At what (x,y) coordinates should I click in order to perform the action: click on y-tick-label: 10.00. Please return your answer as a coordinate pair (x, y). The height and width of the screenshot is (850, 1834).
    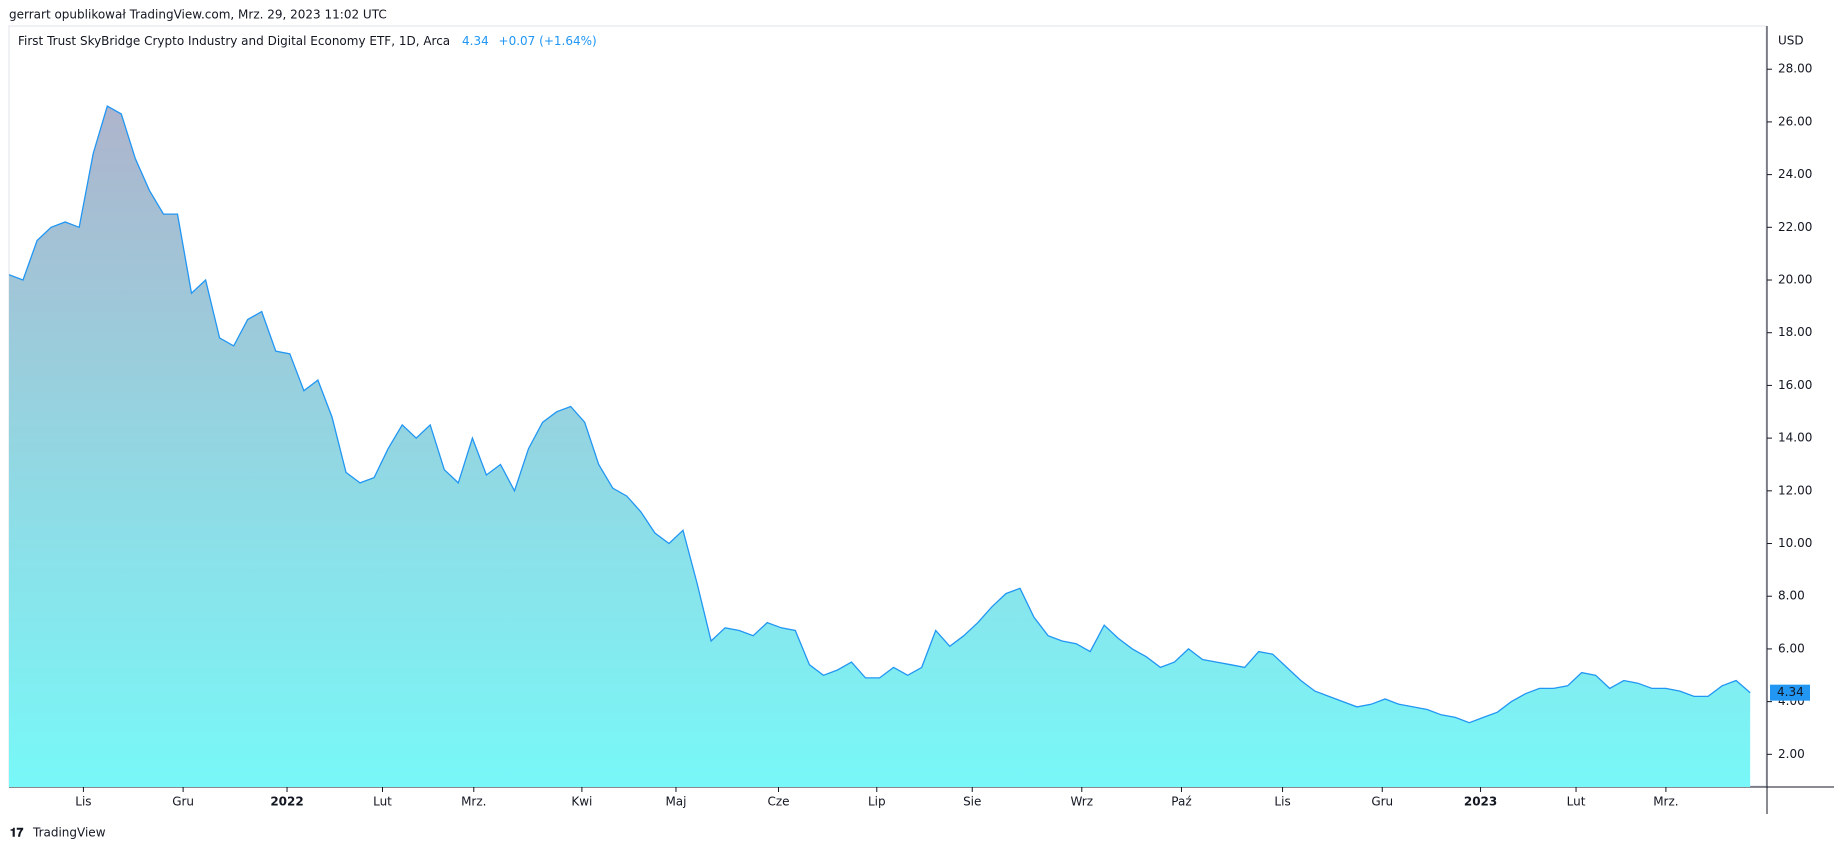
    Looking at the image, I should click on (1795, 543).